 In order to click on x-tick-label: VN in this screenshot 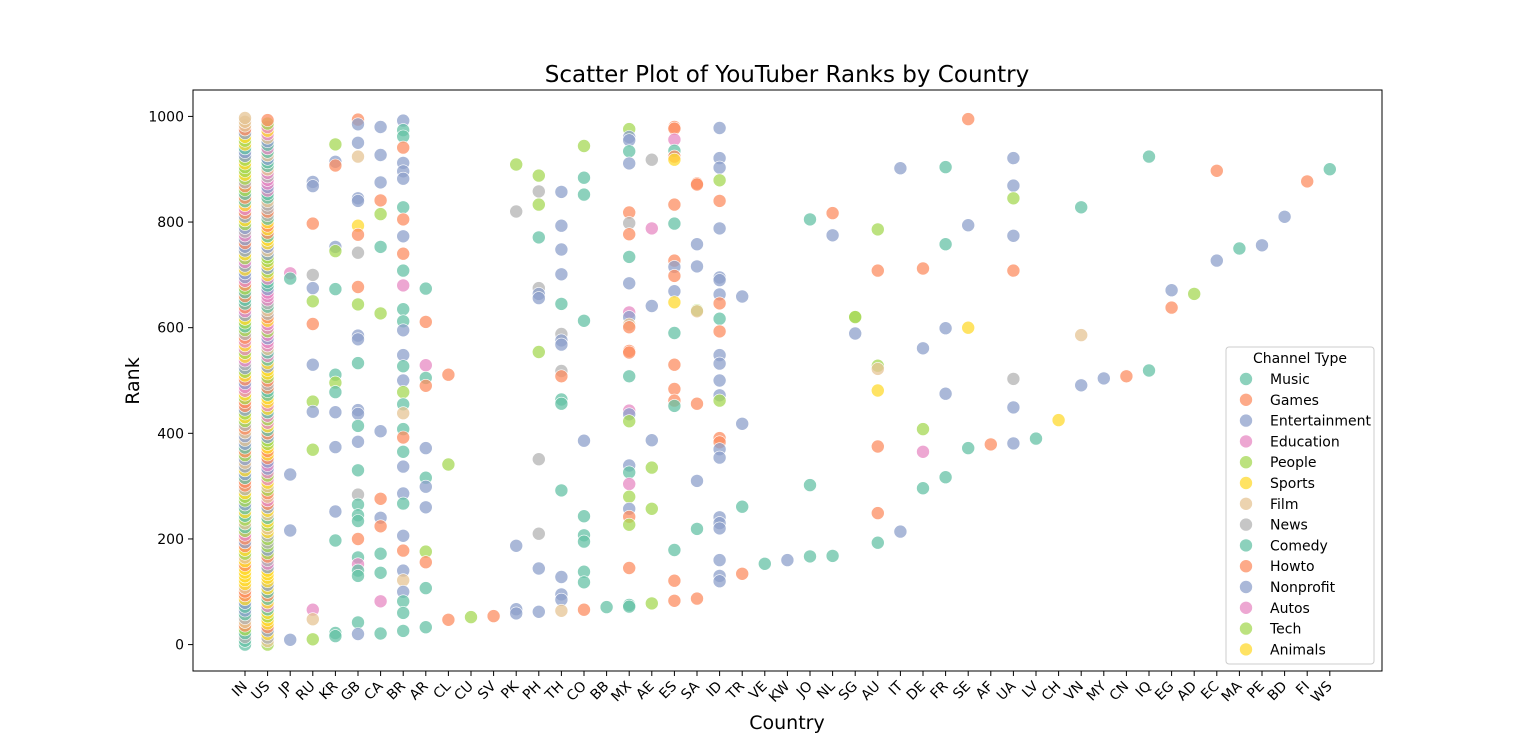, I will do `click(1075, 692)`.